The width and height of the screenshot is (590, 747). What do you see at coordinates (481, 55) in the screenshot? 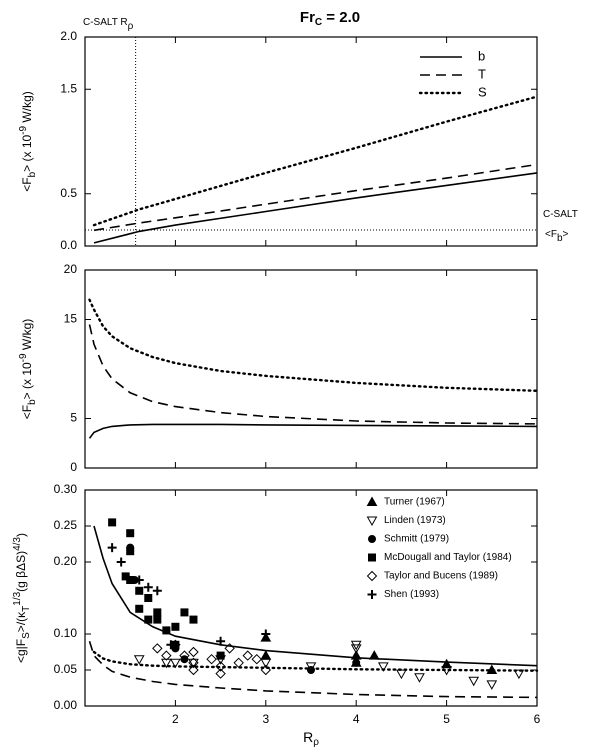
I see `legend-label: b` at bounding box center [481, 55].